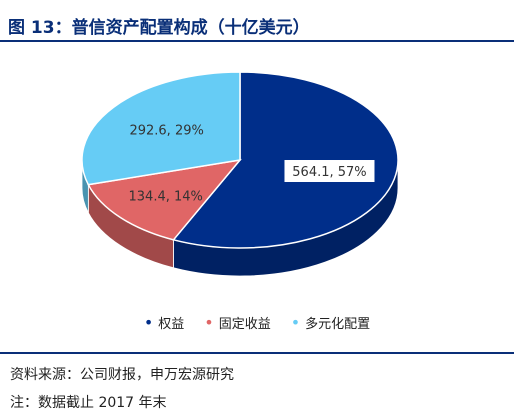 The image size is (514, 420). What do you see at coordinates (257, 41) in the screenshot?
I see `title-rule` at bounding box center [257, 41].